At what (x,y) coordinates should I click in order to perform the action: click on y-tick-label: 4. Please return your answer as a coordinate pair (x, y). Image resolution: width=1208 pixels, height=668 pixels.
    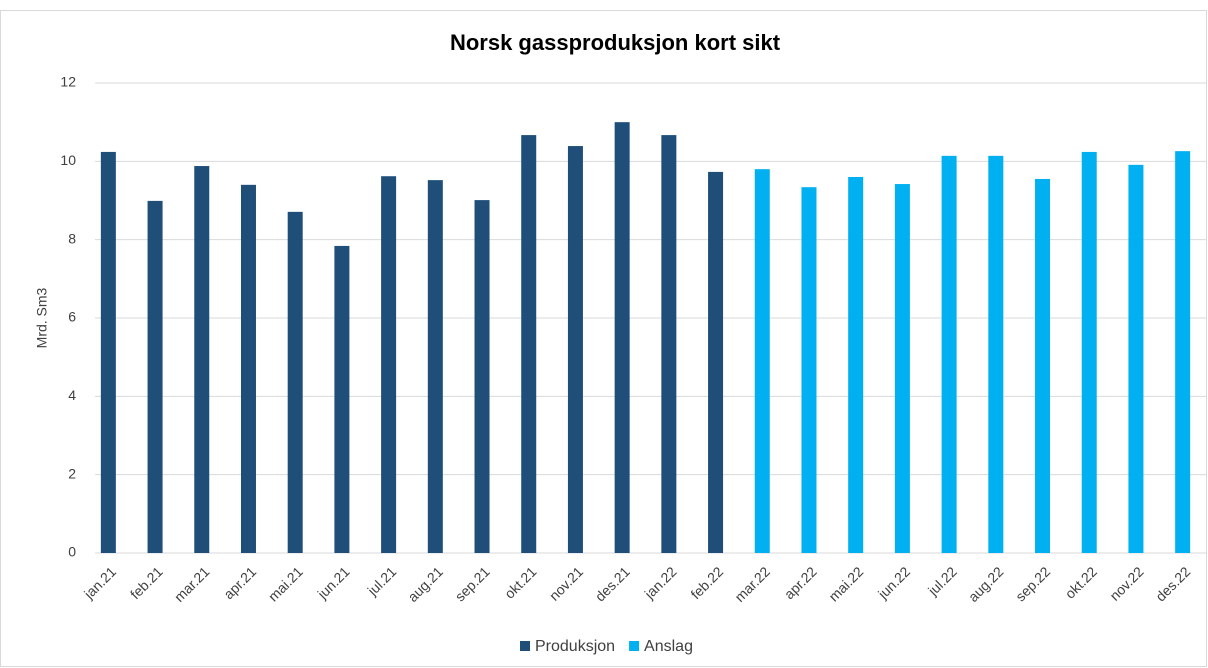
    Looking at the image, I should click on (72, 395).